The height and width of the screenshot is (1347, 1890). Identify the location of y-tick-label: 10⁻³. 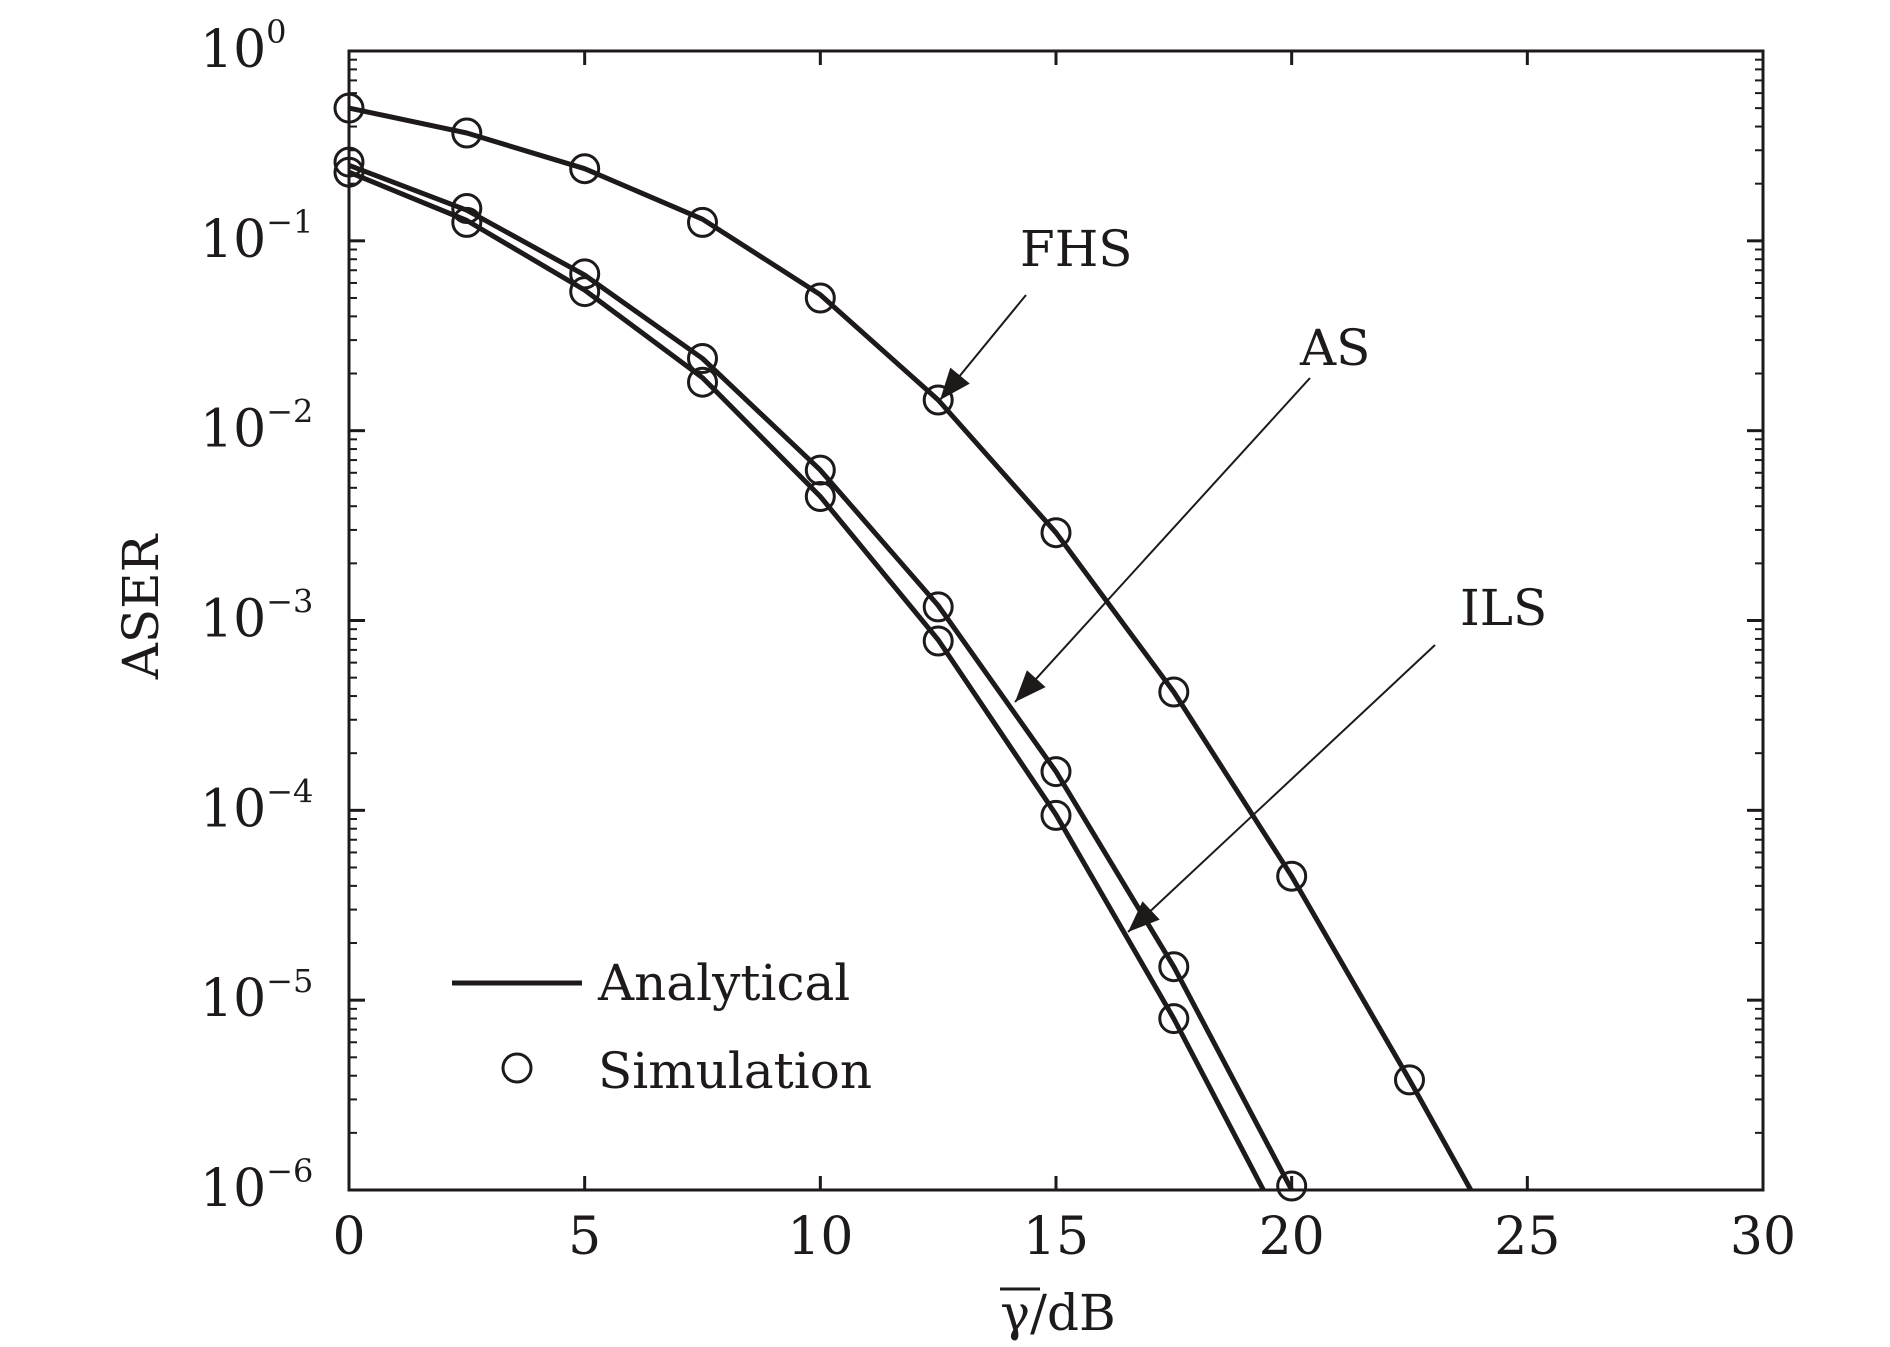
(256, 616).